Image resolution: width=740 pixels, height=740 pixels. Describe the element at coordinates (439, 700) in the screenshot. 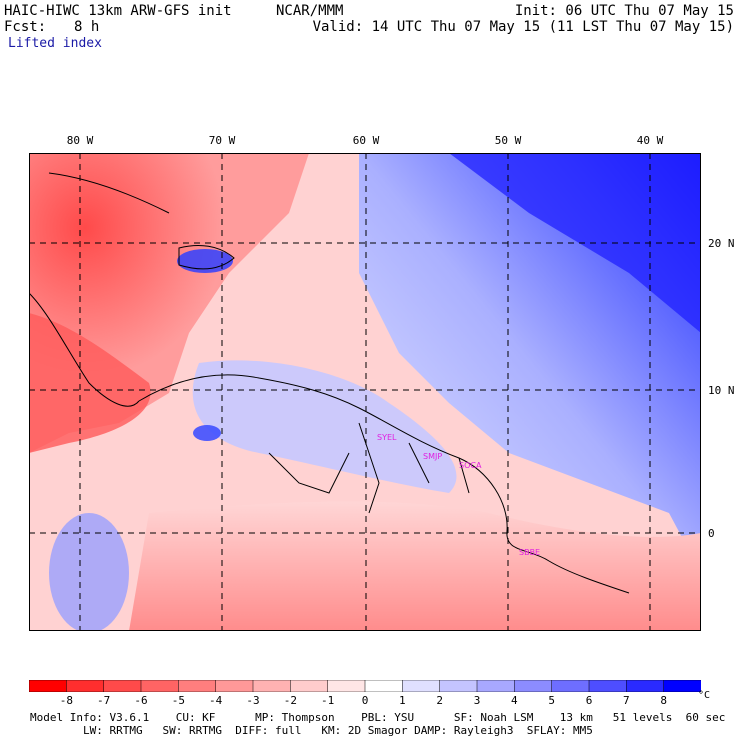

I see `colorbar-tick-label: 2` at that location.